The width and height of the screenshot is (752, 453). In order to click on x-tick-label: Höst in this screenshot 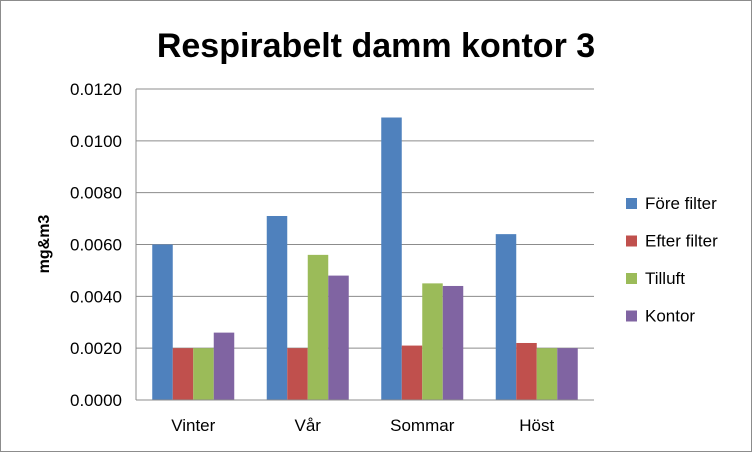, I will do `click(536, 425)`.